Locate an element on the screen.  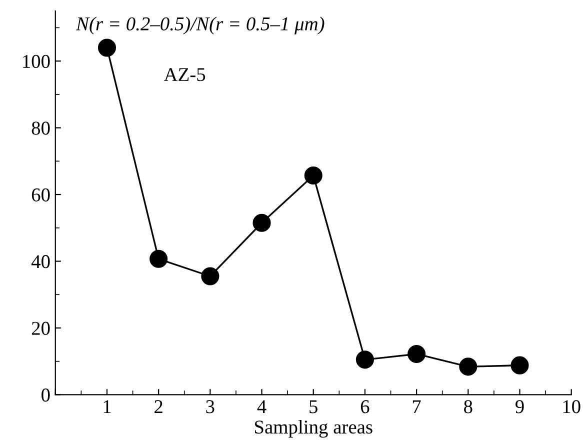
chart-title: N(r = 0.2–0.5)/N(r = 0.5–1 μm) is located at coordinates (200, 25).